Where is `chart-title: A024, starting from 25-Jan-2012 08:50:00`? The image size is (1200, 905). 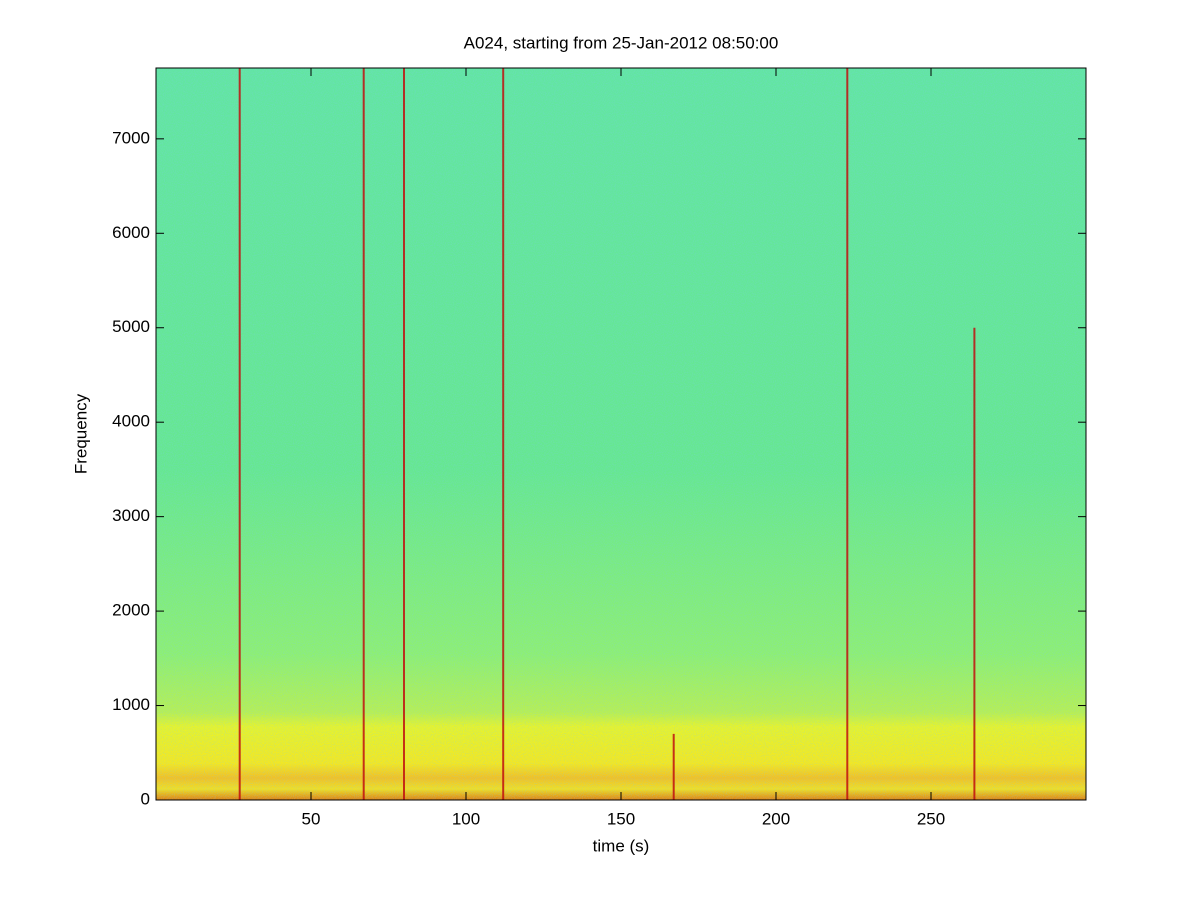 chart-title: A024, starting from 25-Jan-2012 08:50:00 is located at coordinates (621, 42).